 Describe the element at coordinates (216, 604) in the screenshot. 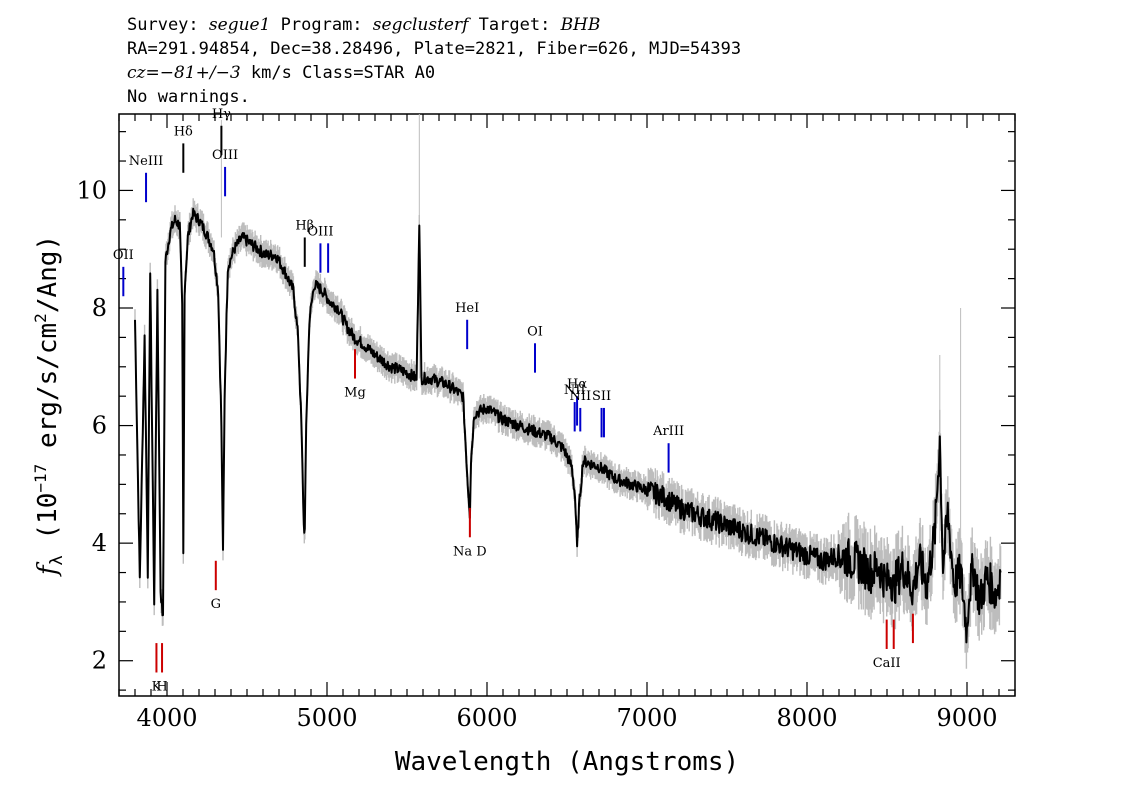

I see `line-label: G` at that location.